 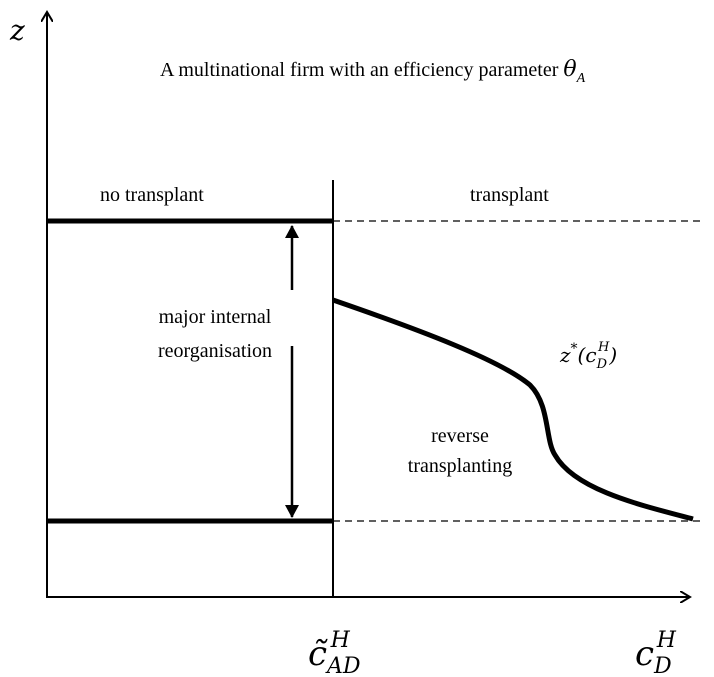 What do you see at coordinates (565, 355) in the screenshot?
I see `curve-base: z` at bounding box center [565, 355].